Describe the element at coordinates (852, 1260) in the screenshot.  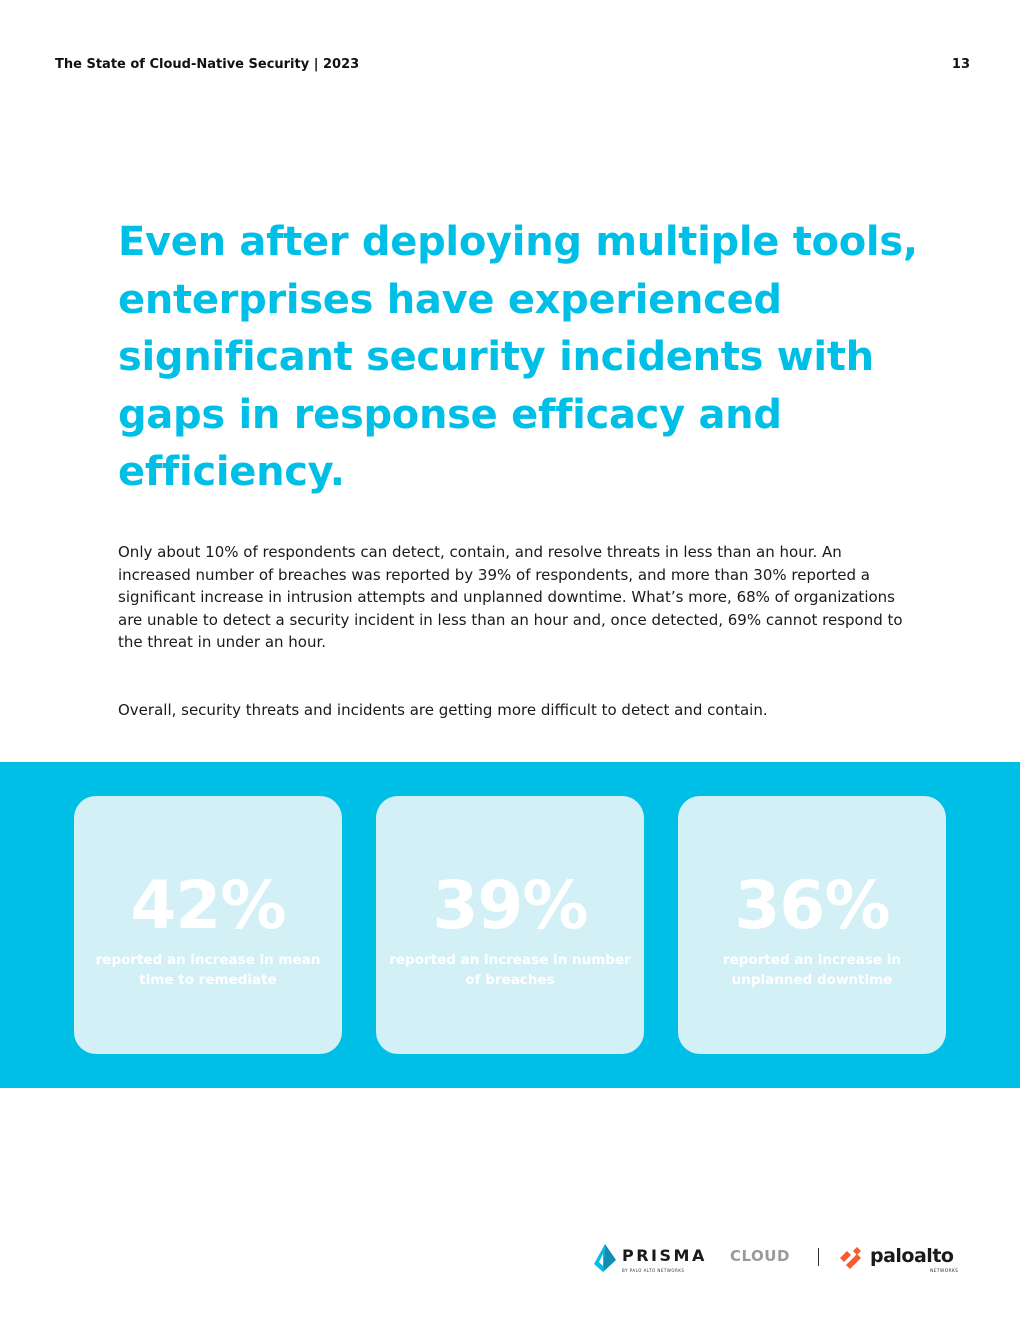
I see `paloalto-logo-icon` at that location.